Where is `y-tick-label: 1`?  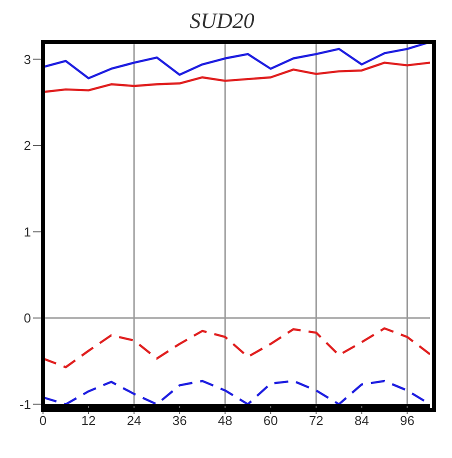 y-tick-label: 1 is located at coordinates (27, 232).